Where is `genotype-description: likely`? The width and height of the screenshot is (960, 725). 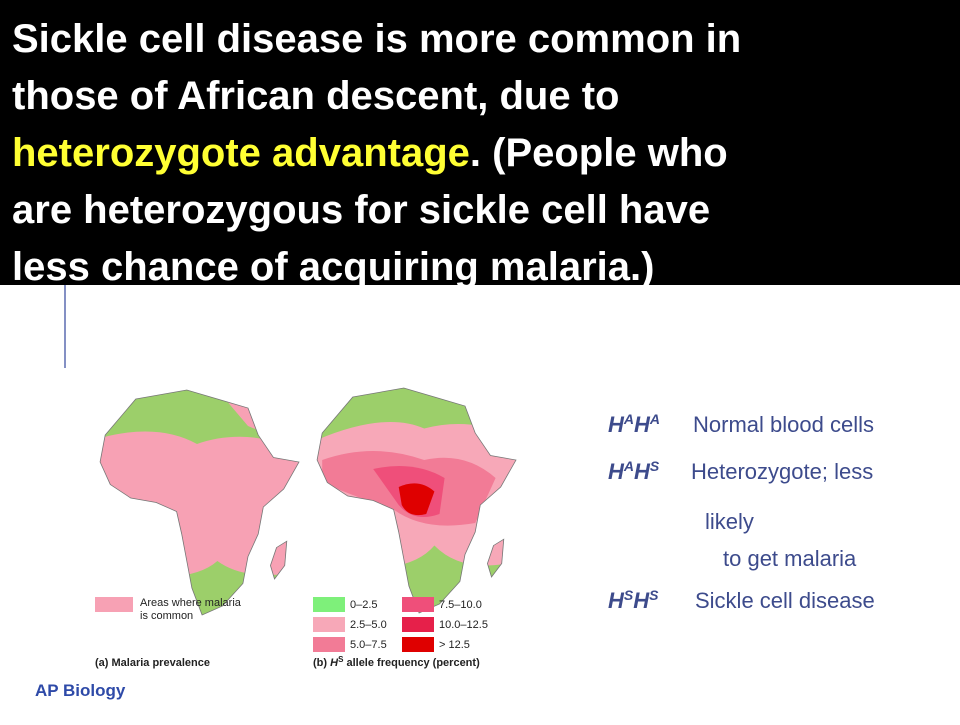 genotype-description: likely is located at coordinates (729, 521).